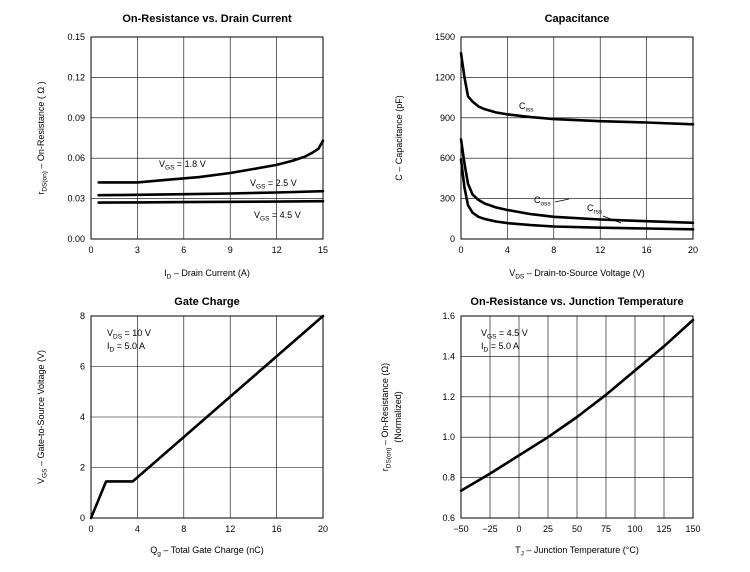 This screenshot has height=572, width=750. I want to click on y-axis-label: rDS(on) – On-Resistance ( Ω ), so click(42, 137).